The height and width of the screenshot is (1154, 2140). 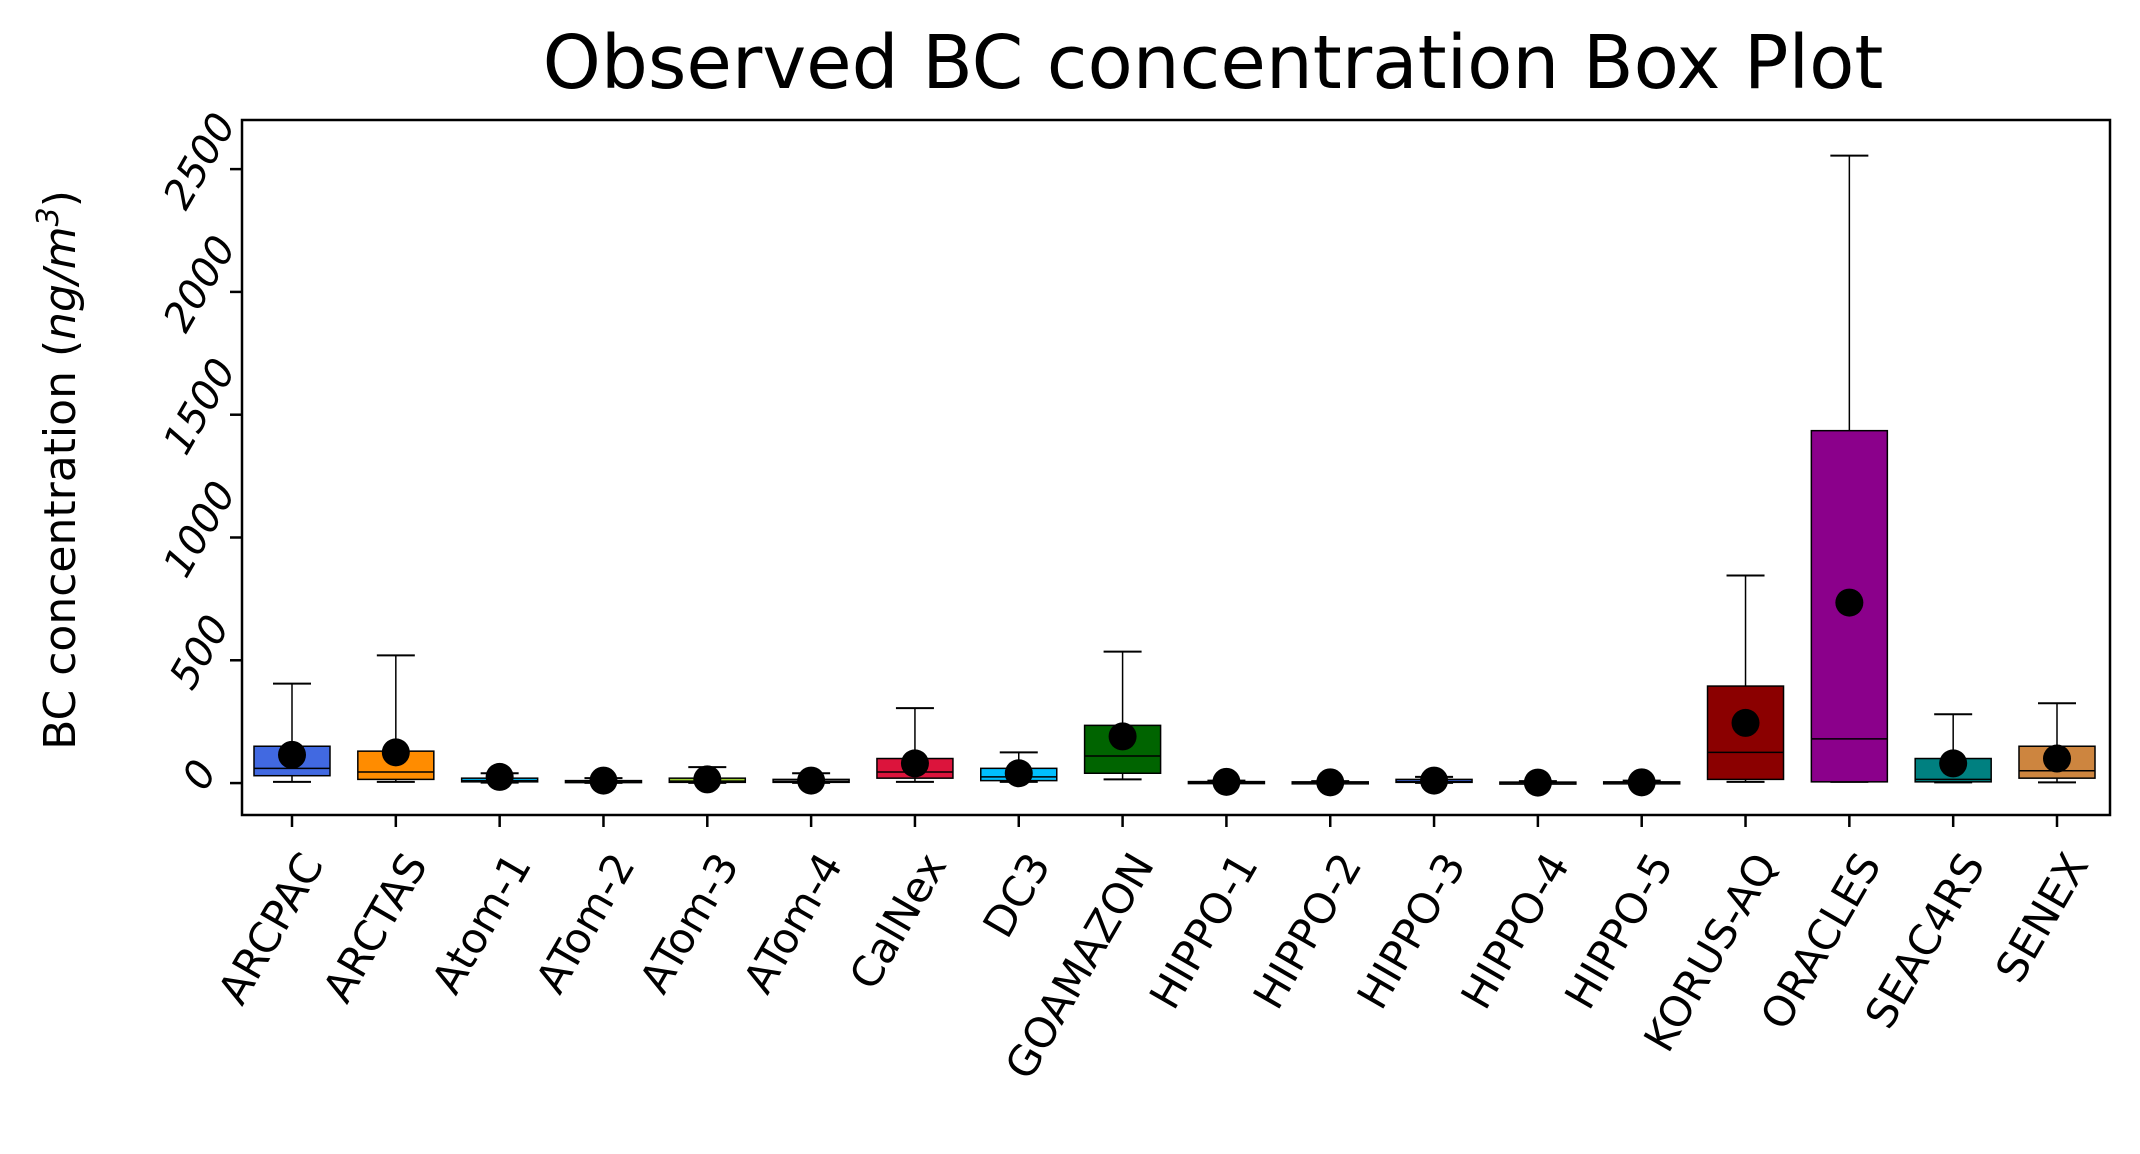 What do you see at coordinates (48, 216) in the screenshot?
I see `y-axis-label-superscript: 3` at bounding box center [48, 216].